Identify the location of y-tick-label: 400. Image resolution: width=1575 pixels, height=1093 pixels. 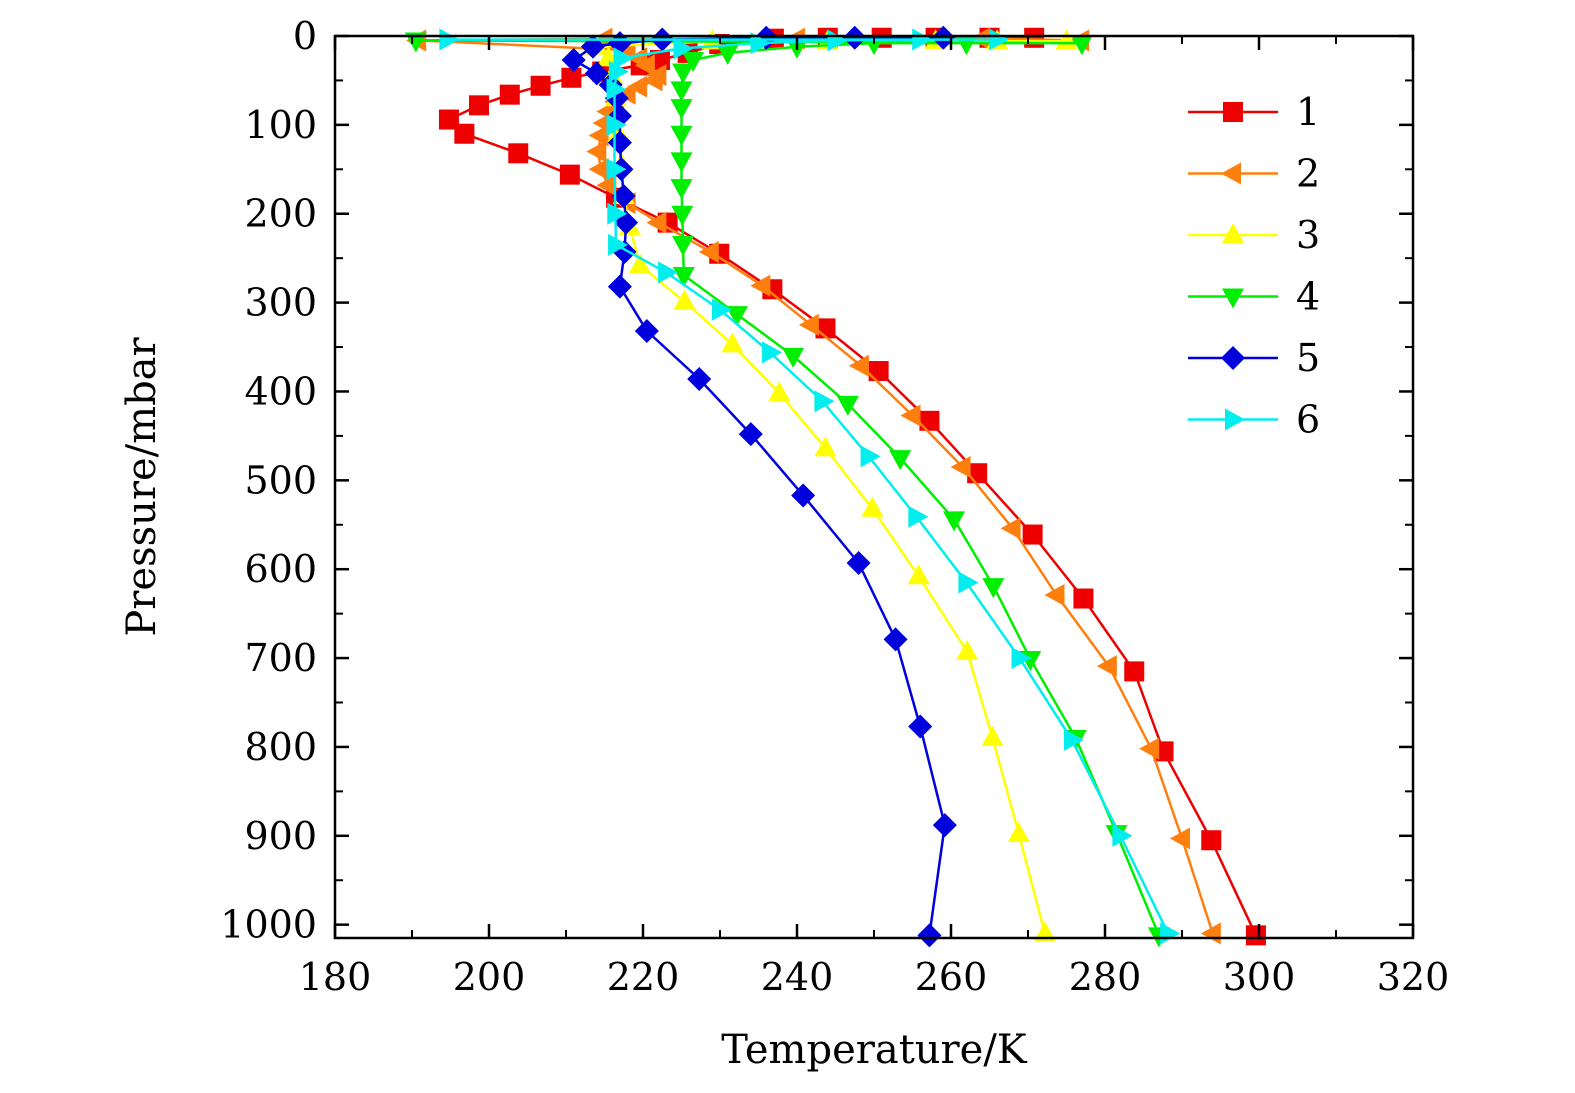
(280, 391).